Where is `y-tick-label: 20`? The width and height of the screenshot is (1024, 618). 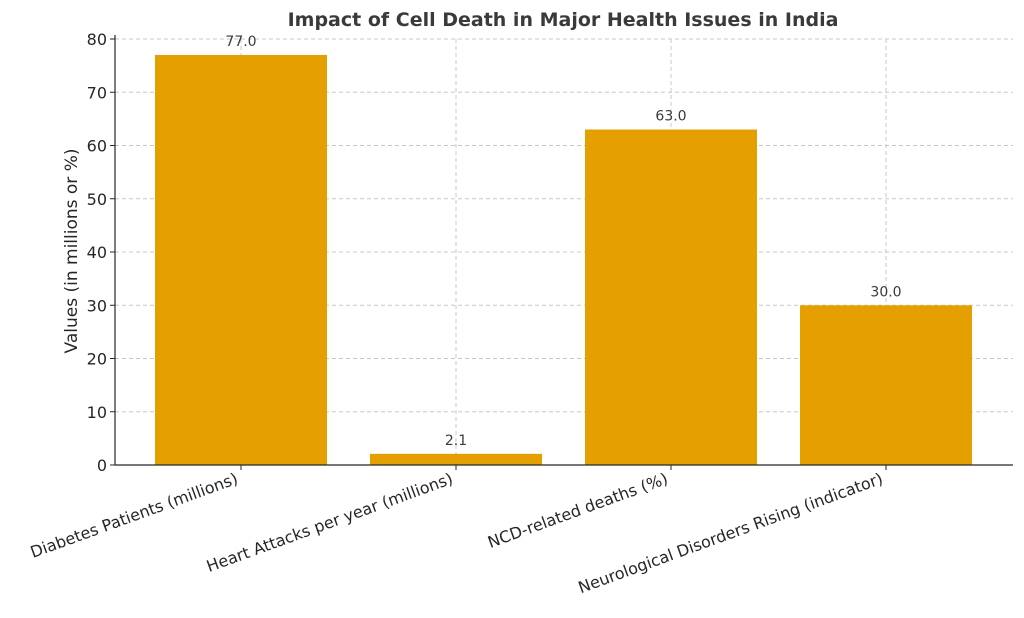 y-tick-label: 20 is located at coordinates (97, 359).